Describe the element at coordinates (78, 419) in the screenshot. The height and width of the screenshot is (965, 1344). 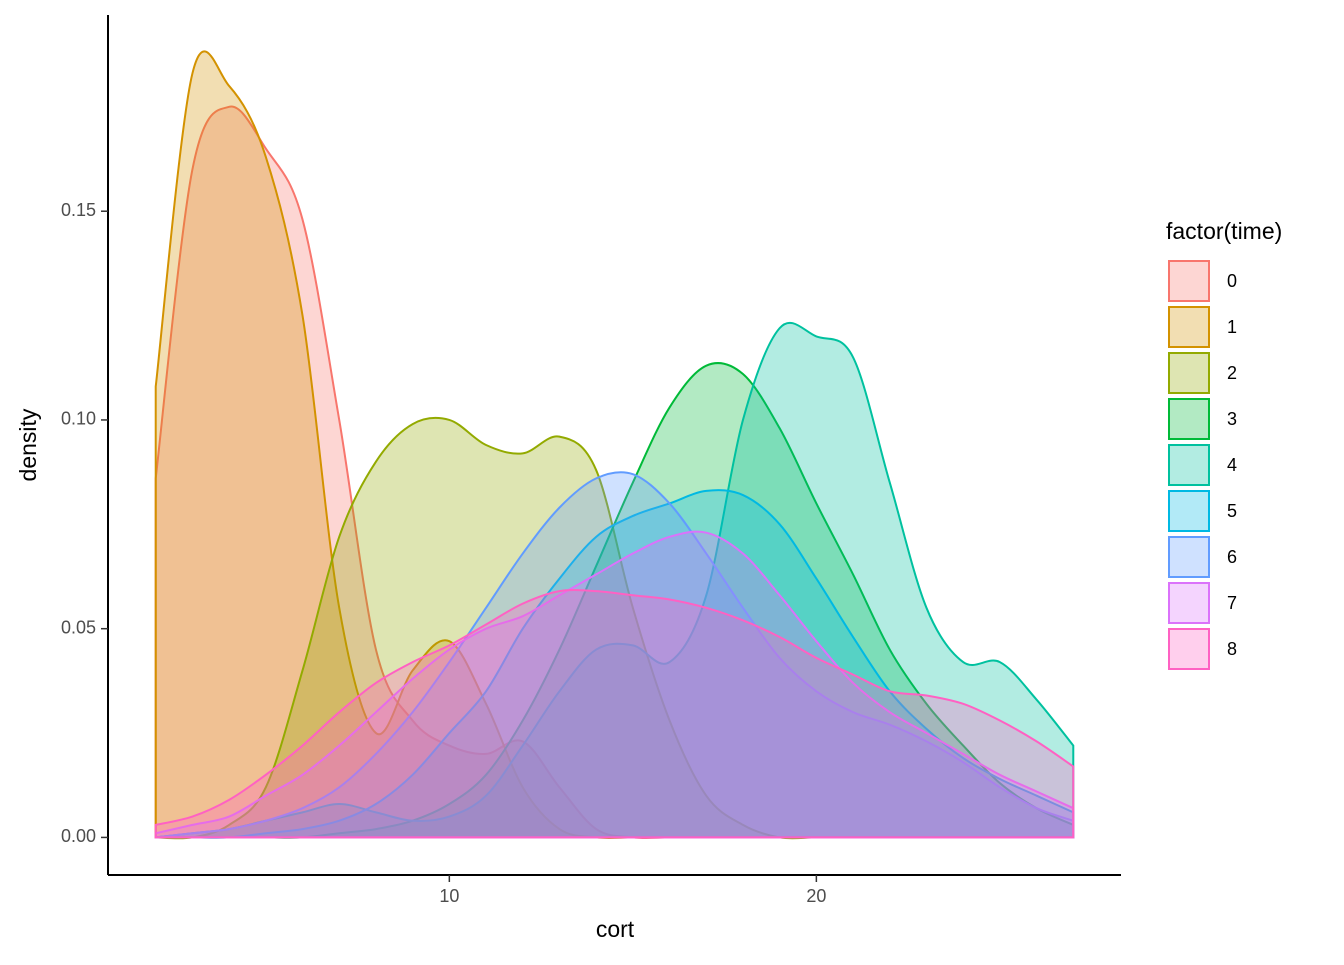
I see `y-tick-label: 0.10` at that location.